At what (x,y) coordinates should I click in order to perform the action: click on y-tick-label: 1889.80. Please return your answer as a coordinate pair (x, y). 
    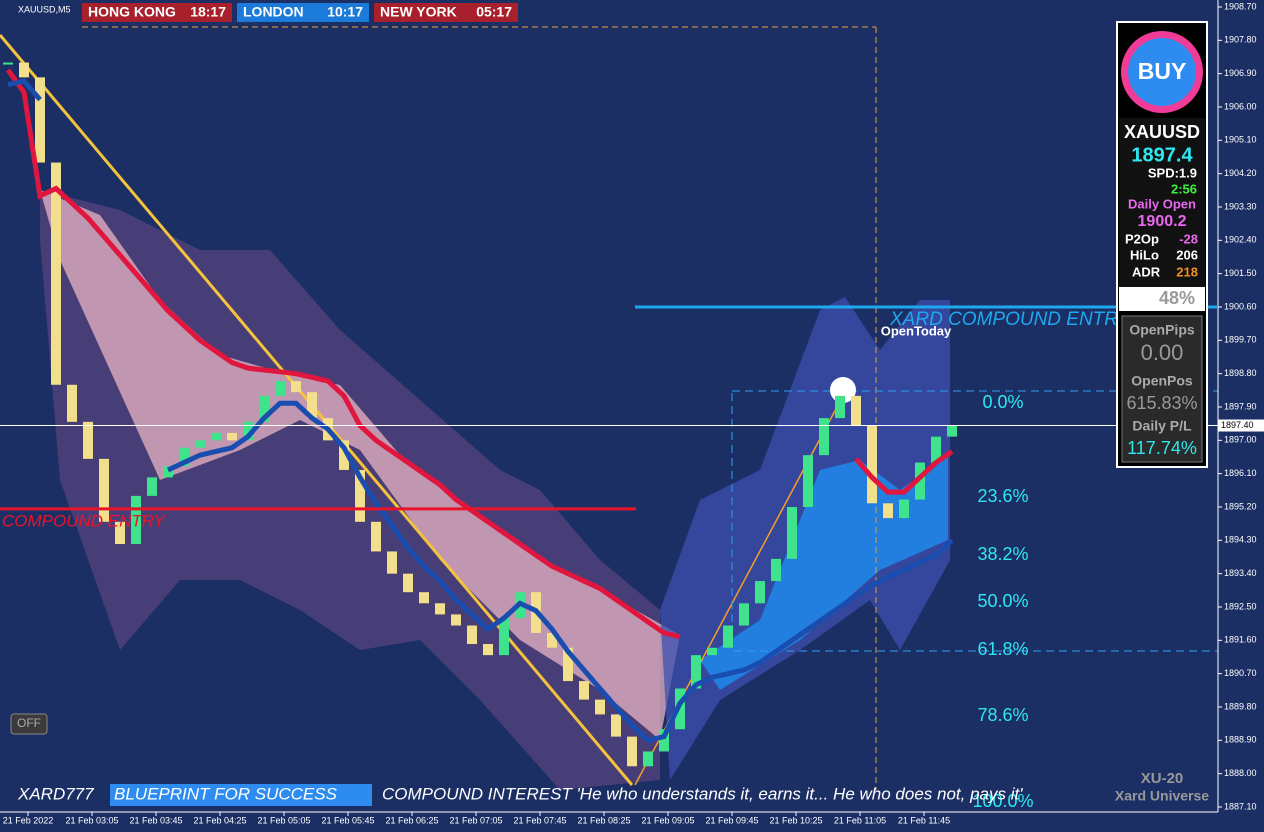
    Looking at the image, I should click on (1240, 706).